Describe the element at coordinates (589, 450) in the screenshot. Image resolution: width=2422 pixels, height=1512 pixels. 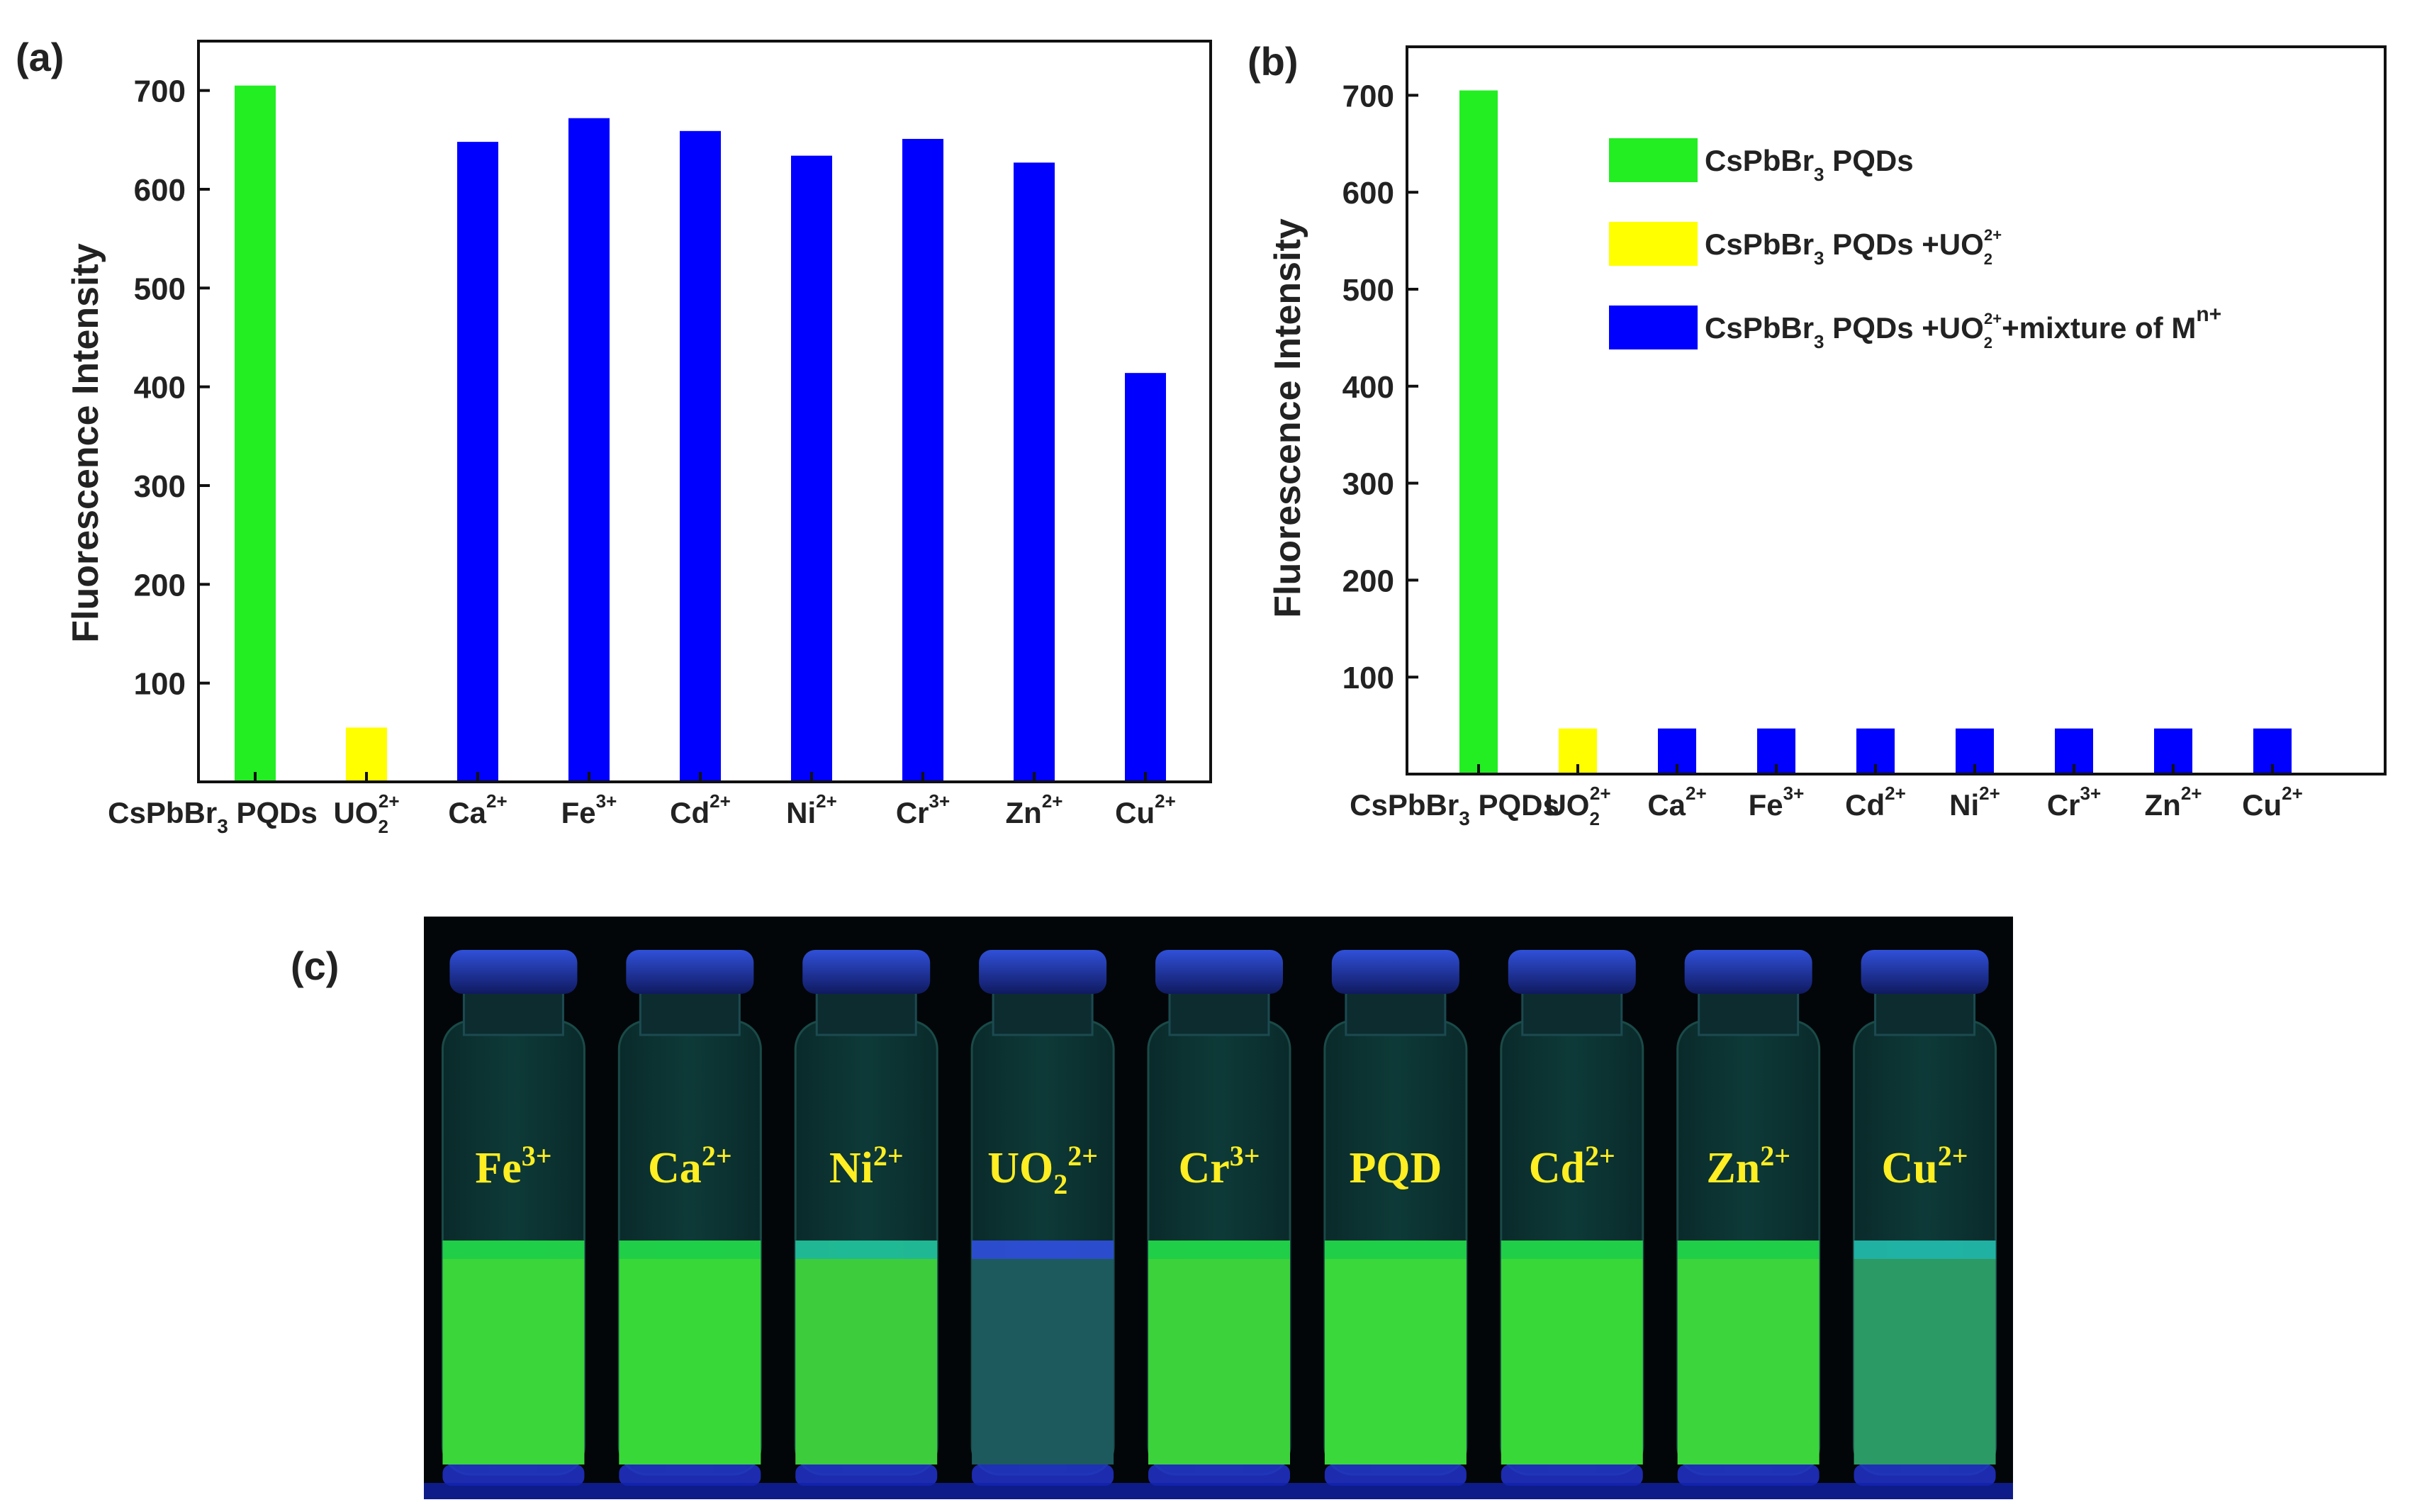
I see `bar-fe` at that location.